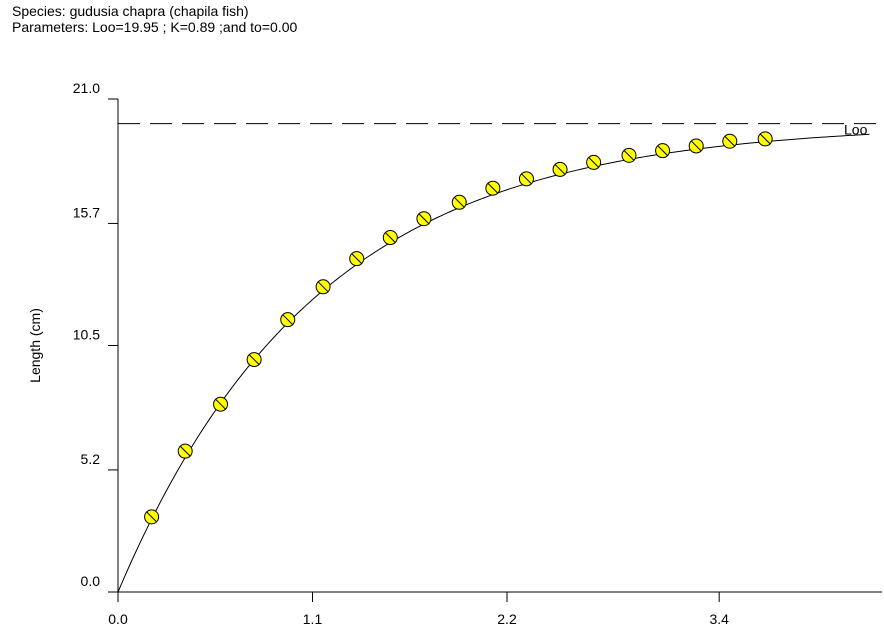 This screenshot has width=884, height=635. Describe the element at coordinates (130, 11) in the screenshot. I see `species-label: Species: gudusia chapra (chapila fish)` at that location.